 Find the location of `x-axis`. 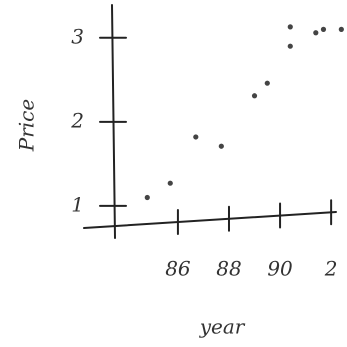

x-axis is located at coordinates (210, 220).